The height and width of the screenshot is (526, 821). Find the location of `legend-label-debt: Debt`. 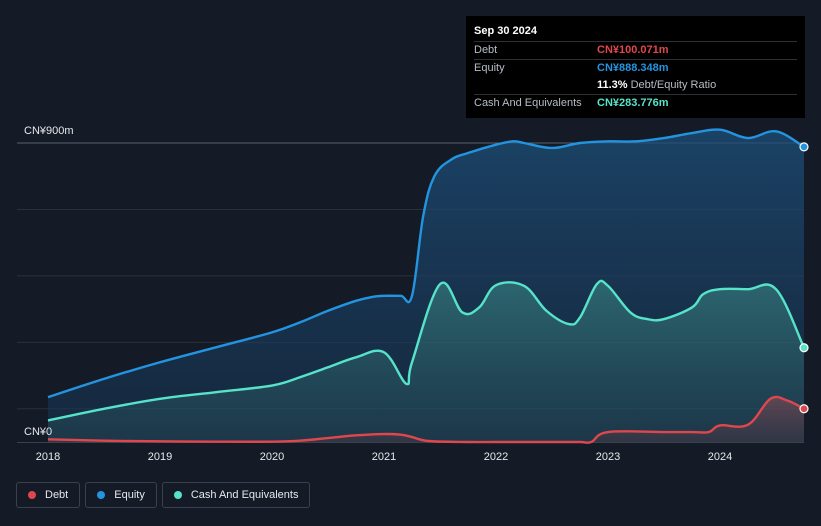

legend-label-debt: Debt is located at coordinates (57, 495).